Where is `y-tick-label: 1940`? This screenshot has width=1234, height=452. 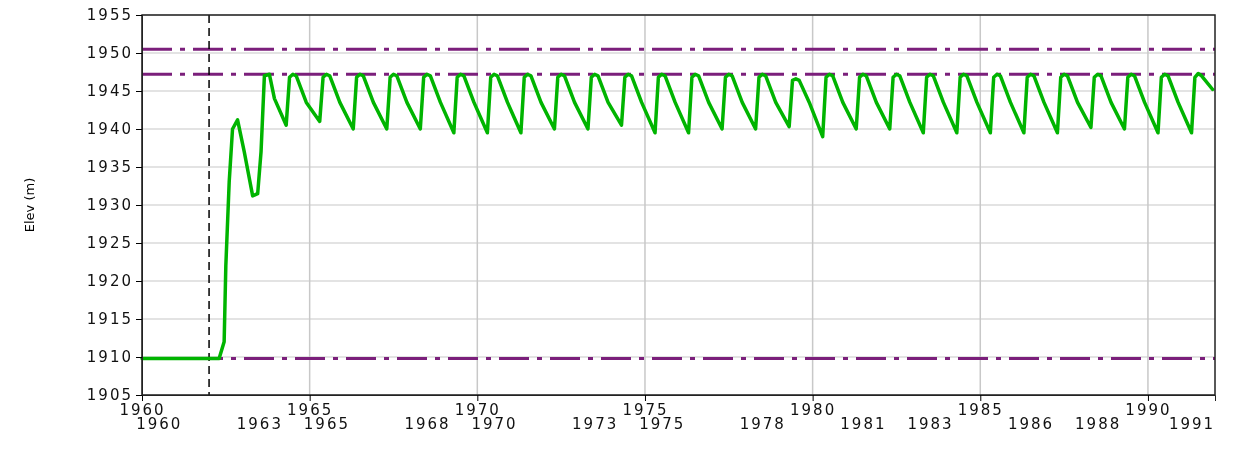
y-tick-label: 1940 is located at coordinates (109, 129).